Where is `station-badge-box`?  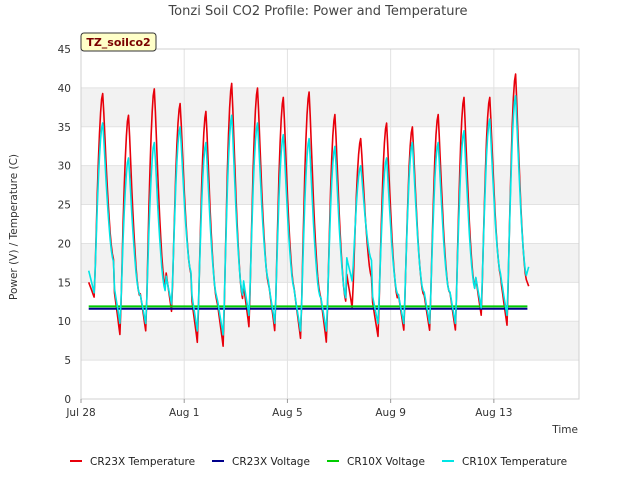 station-badge-box is located at coordinates (118, 42).